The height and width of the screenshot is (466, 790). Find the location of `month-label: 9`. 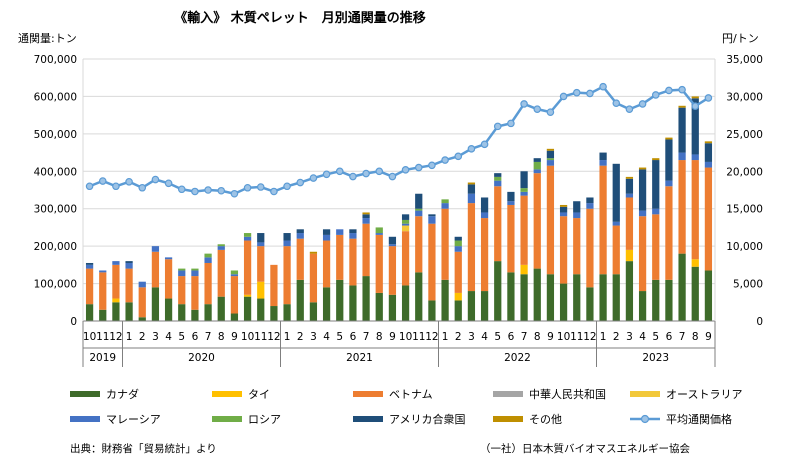

month-label: 9 is located at coordinates (234, 337).